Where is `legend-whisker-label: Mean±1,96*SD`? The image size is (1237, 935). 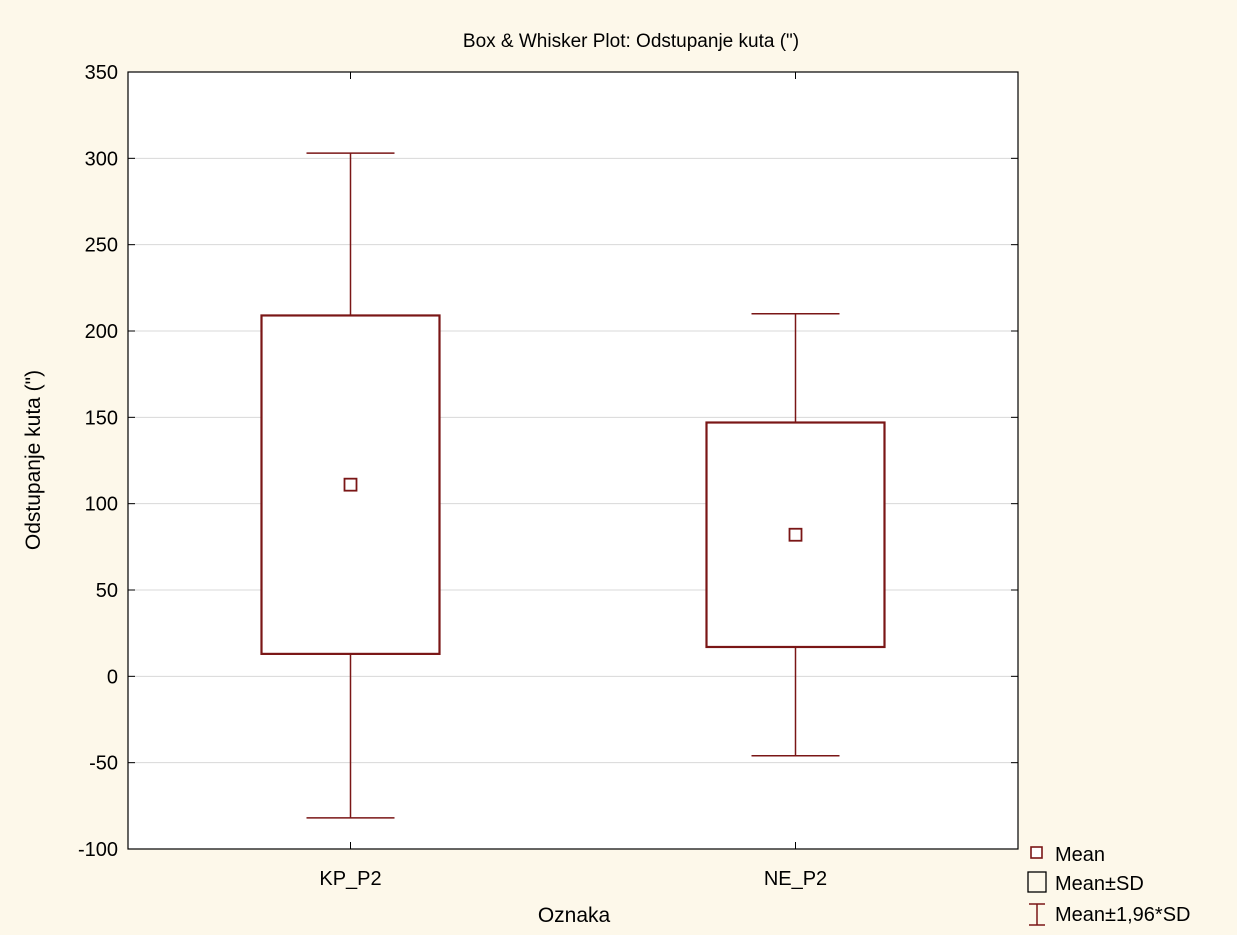
legend-whisker-label: Mean±1,96*SD is located at coordinates (1123, 915).